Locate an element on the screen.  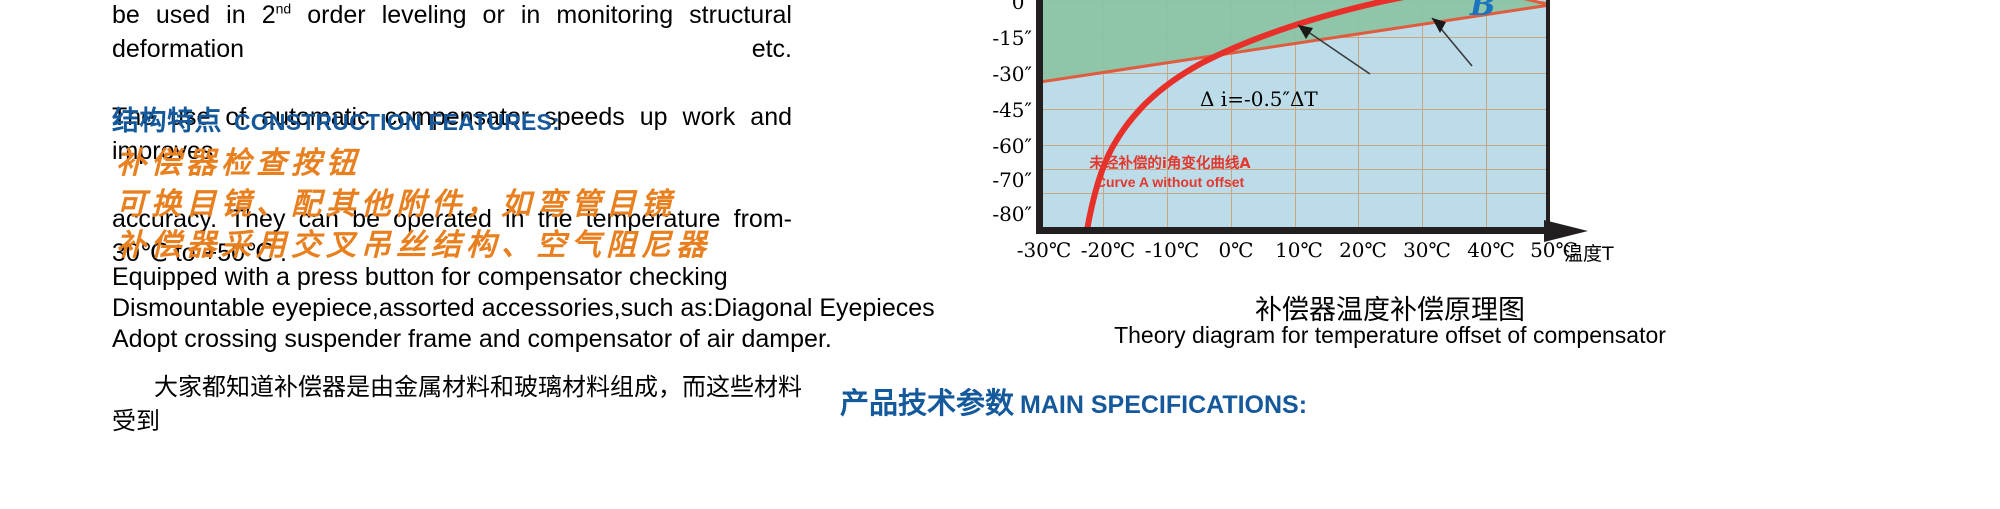
chinese-paragraph-text: 大家都知道补偿器是由金属材料和玻璃材料组成，而这些材料受到 is located at coordinates (457, 404).